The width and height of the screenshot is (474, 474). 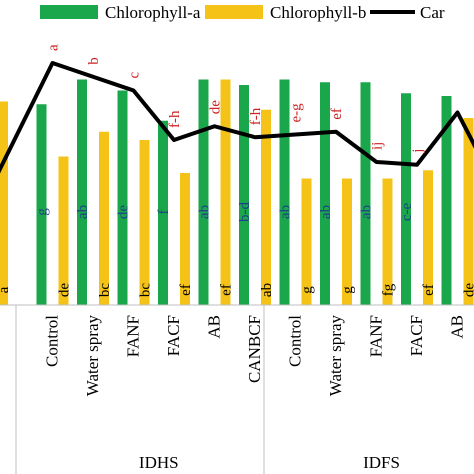 What do you see at coordinates (407, 212) in the screenshot?
I see `letter-chlorophyll-a: c-e` at bounding box center [407, 212].